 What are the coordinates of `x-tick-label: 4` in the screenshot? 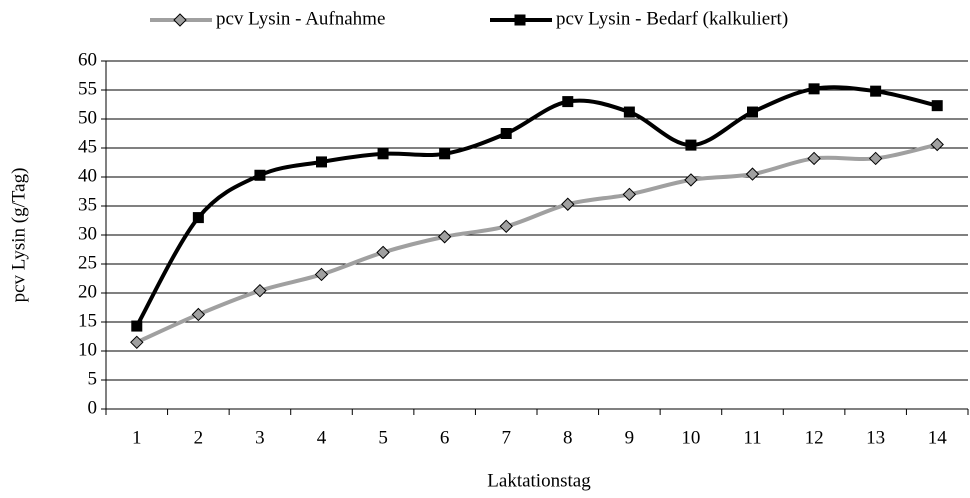 It's located at (322, 437).